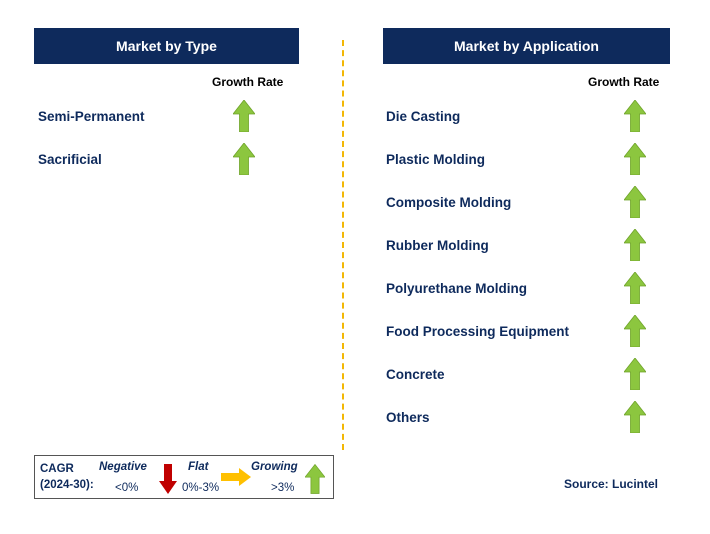 The width and height of the screenshot is (710, 534). What do you see at coordinates (415, 374) in the screenshot?
I see `right-item-label: Concrete` at bounding box center [415, 374].